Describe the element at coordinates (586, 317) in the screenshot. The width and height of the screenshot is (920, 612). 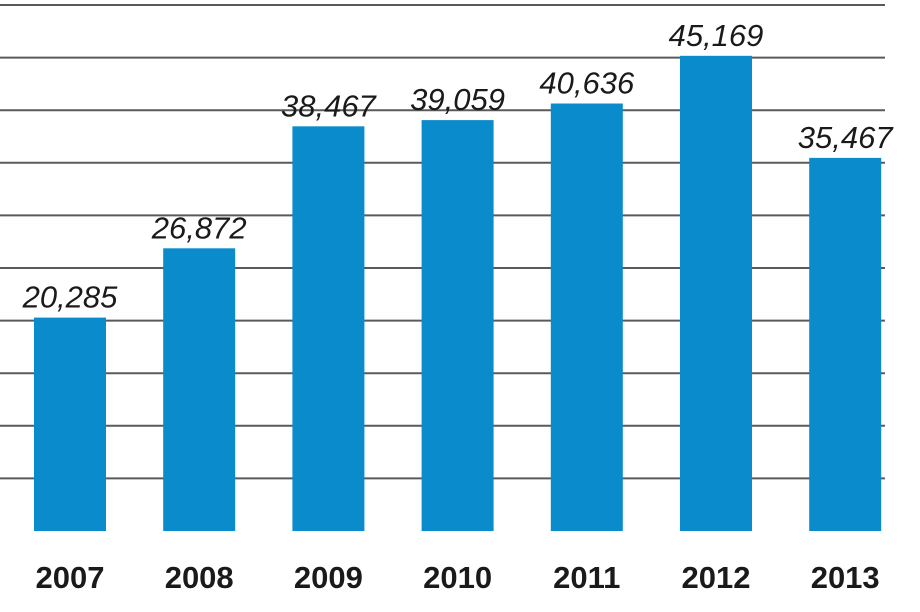
I see `bar-2011` at that location.